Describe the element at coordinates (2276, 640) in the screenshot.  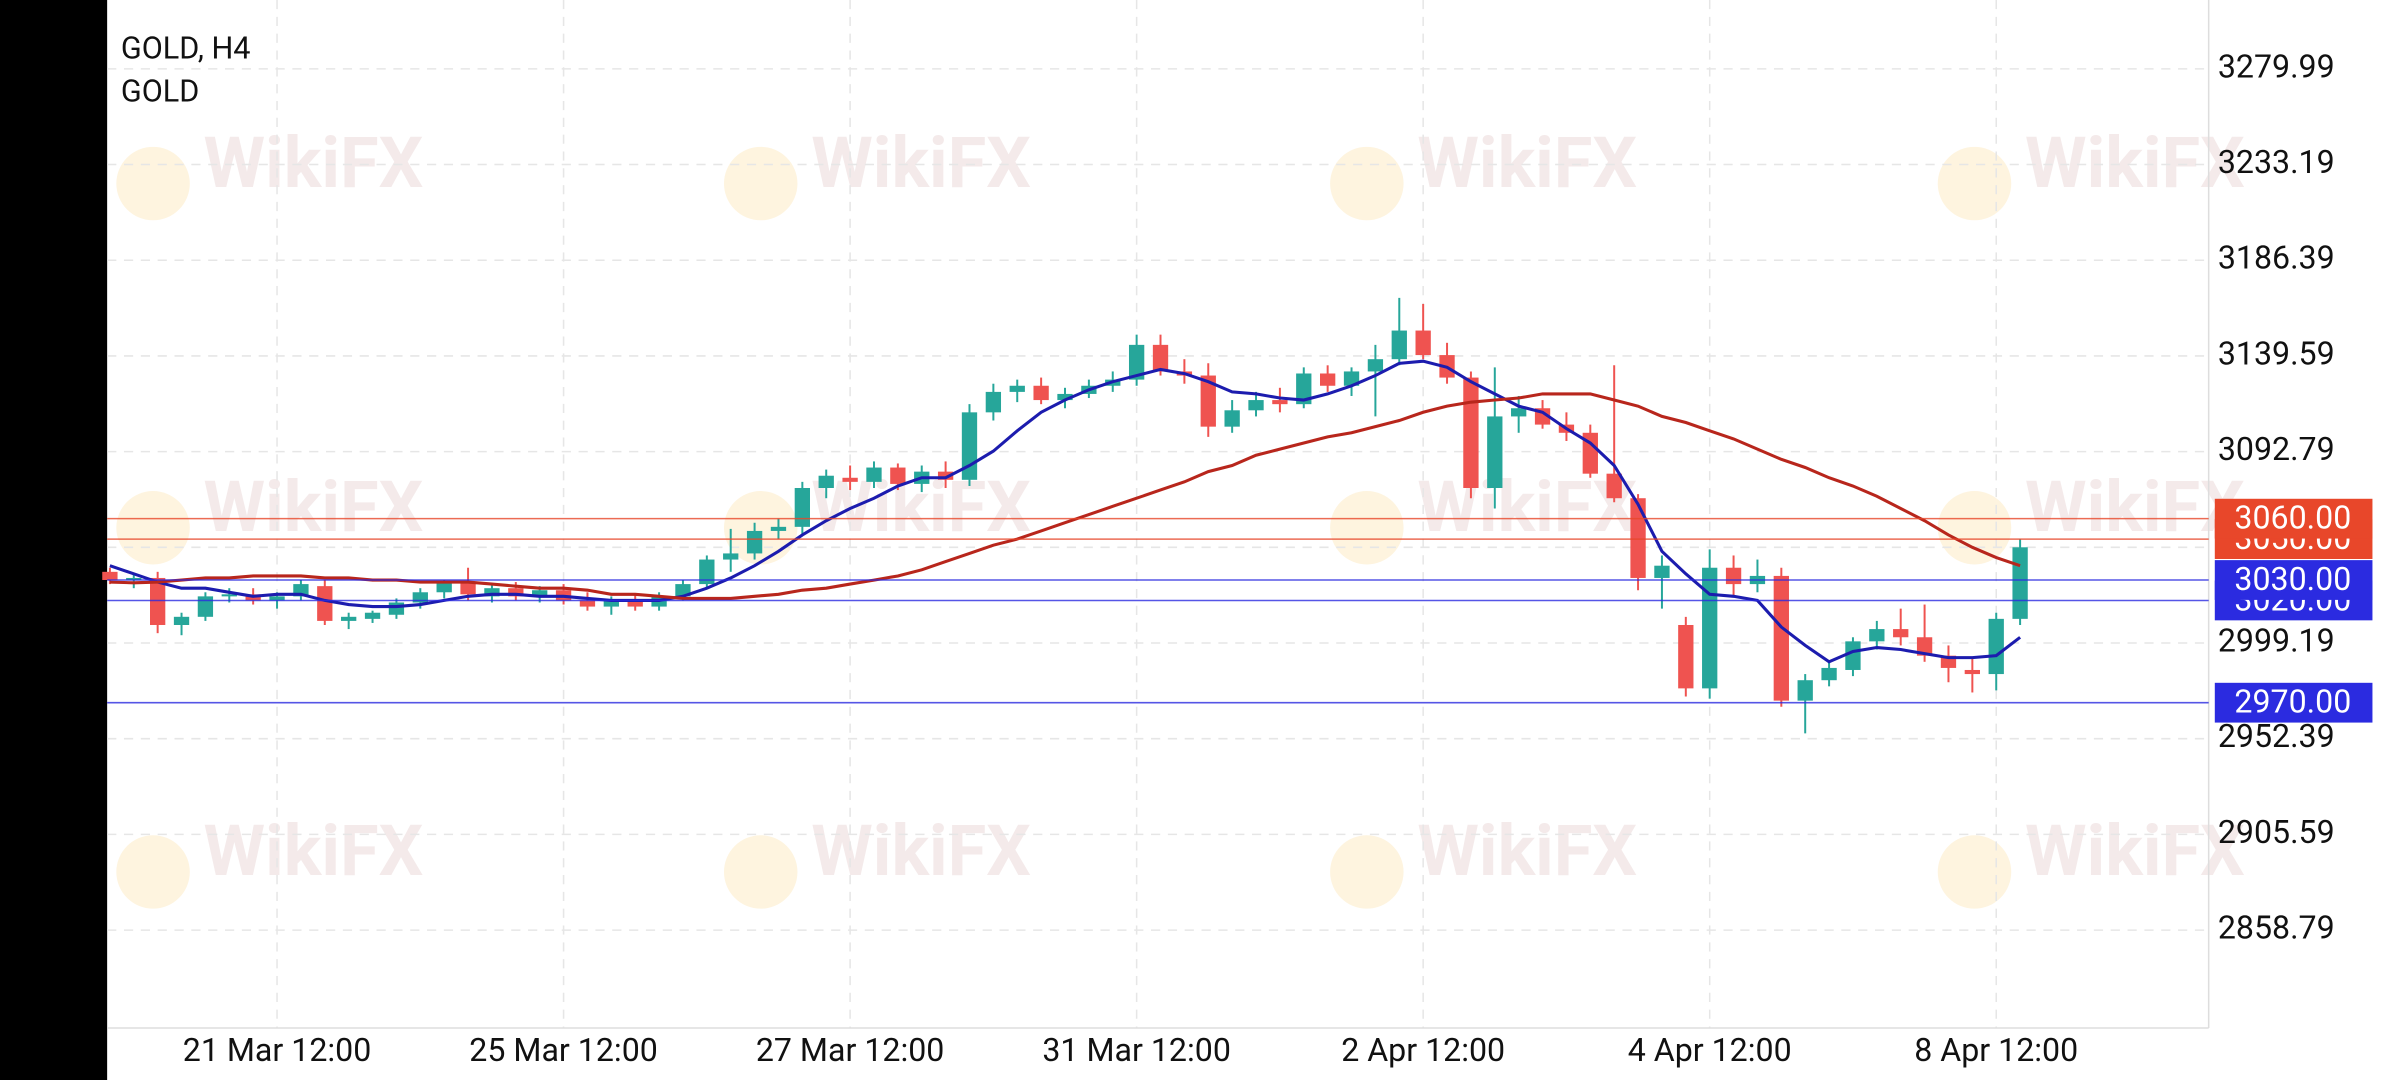
I see `y-tick-label: 2999.19` at that location.